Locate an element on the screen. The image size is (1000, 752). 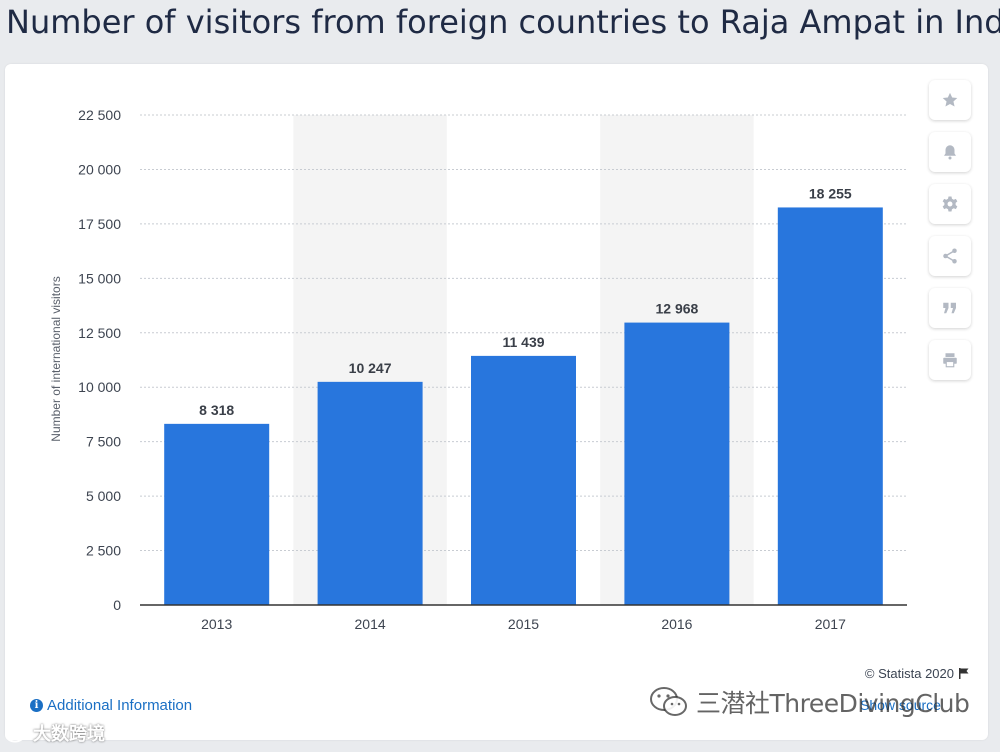
y-tick-label: 20 000 is located at coordinates (99, 169).